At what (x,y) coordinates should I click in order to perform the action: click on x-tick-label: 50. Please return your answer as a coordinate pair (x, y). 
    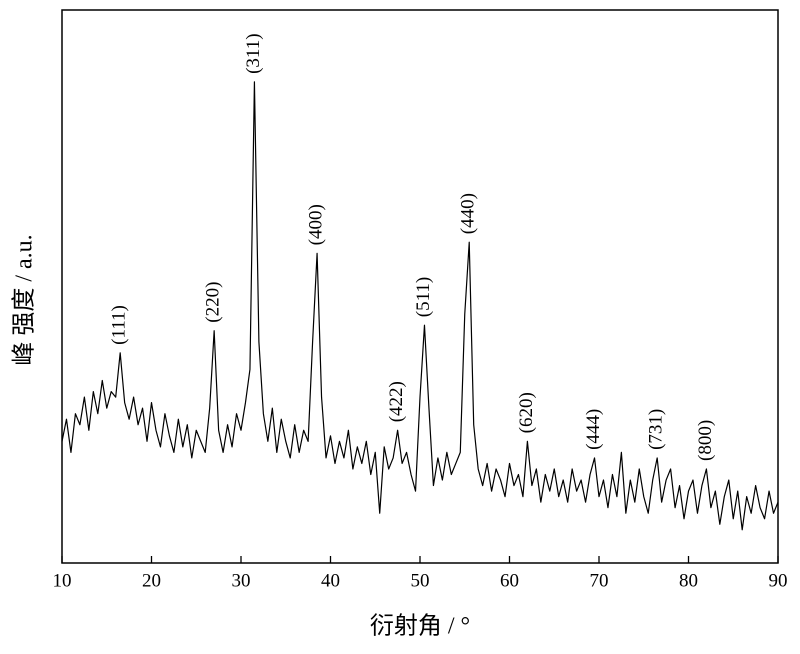
    Looking at the image, I should click on (420, 580).